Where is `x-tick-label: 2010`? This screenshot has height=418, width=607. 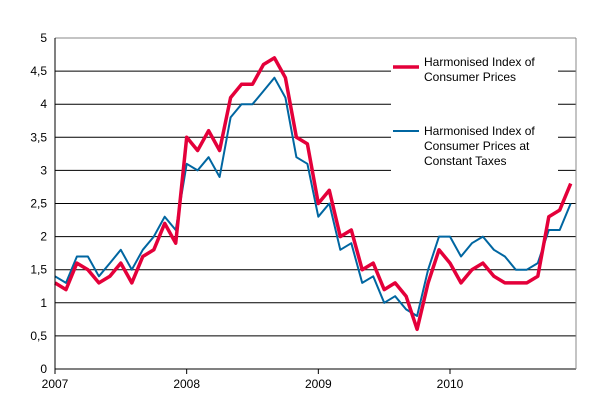 x-tick-label: 2010 is located at coordinates (450, 384).